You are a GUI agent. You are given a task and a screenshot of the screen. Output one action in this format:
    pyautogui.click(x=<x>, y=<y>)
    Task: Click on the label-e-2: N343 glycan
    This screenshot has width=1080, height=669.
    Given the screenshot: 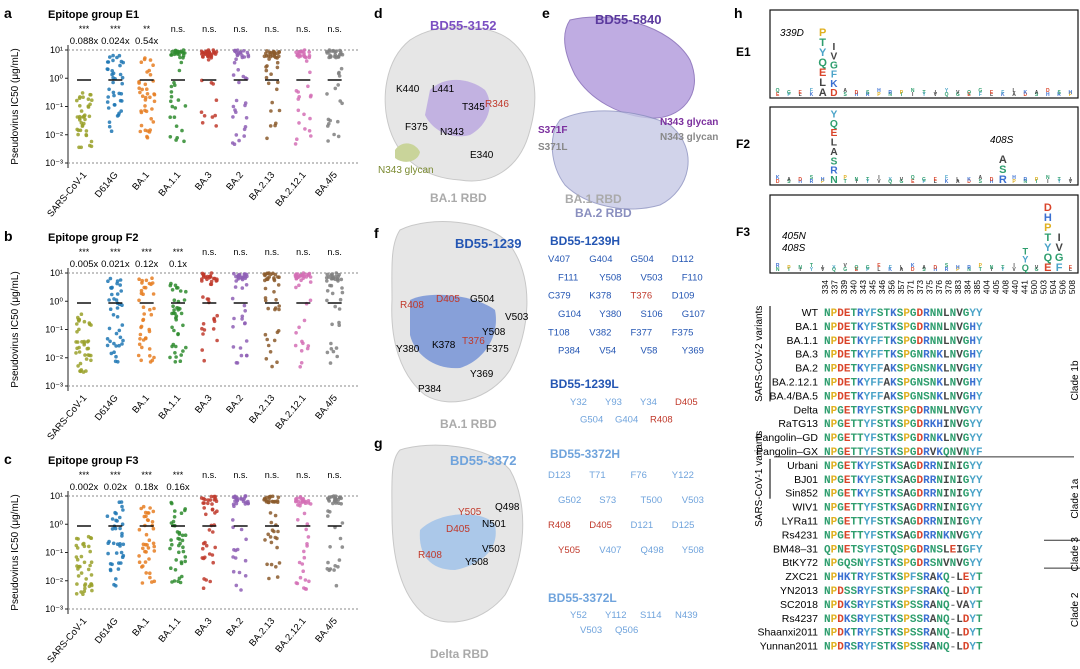 What is the action you would take?
    pyautogui.click(x=689, y=122)
    